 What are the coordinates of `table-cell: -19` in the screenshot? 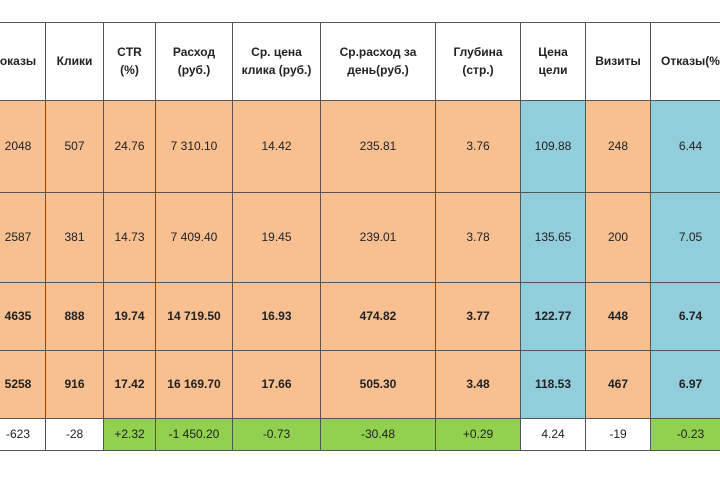 It's located at (618, 434).